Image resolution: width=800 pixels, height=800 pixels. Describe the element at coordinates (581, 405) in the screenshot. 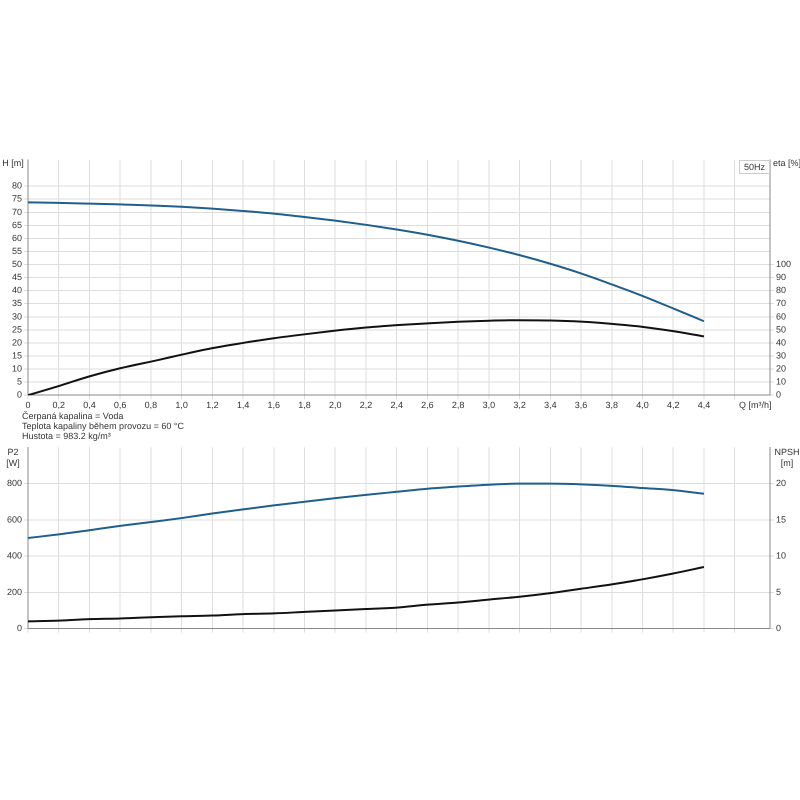

I see `x-tick-label: 3,6` at that location.